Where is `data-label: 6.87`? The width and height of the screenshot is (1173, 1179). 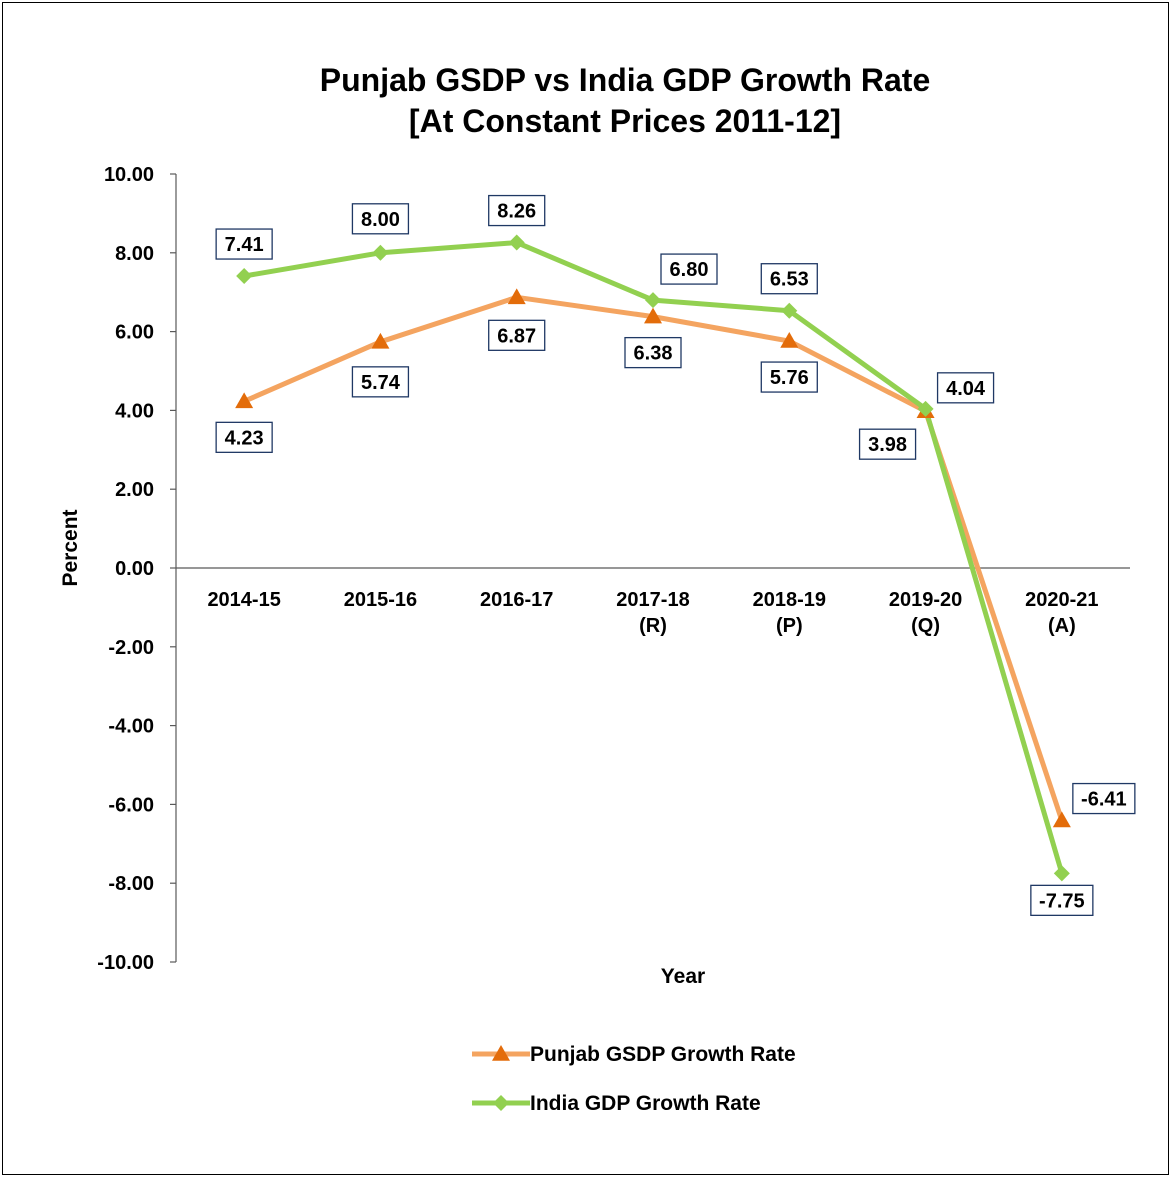
data-label: 6.87 is located at coordinates (516, 336).